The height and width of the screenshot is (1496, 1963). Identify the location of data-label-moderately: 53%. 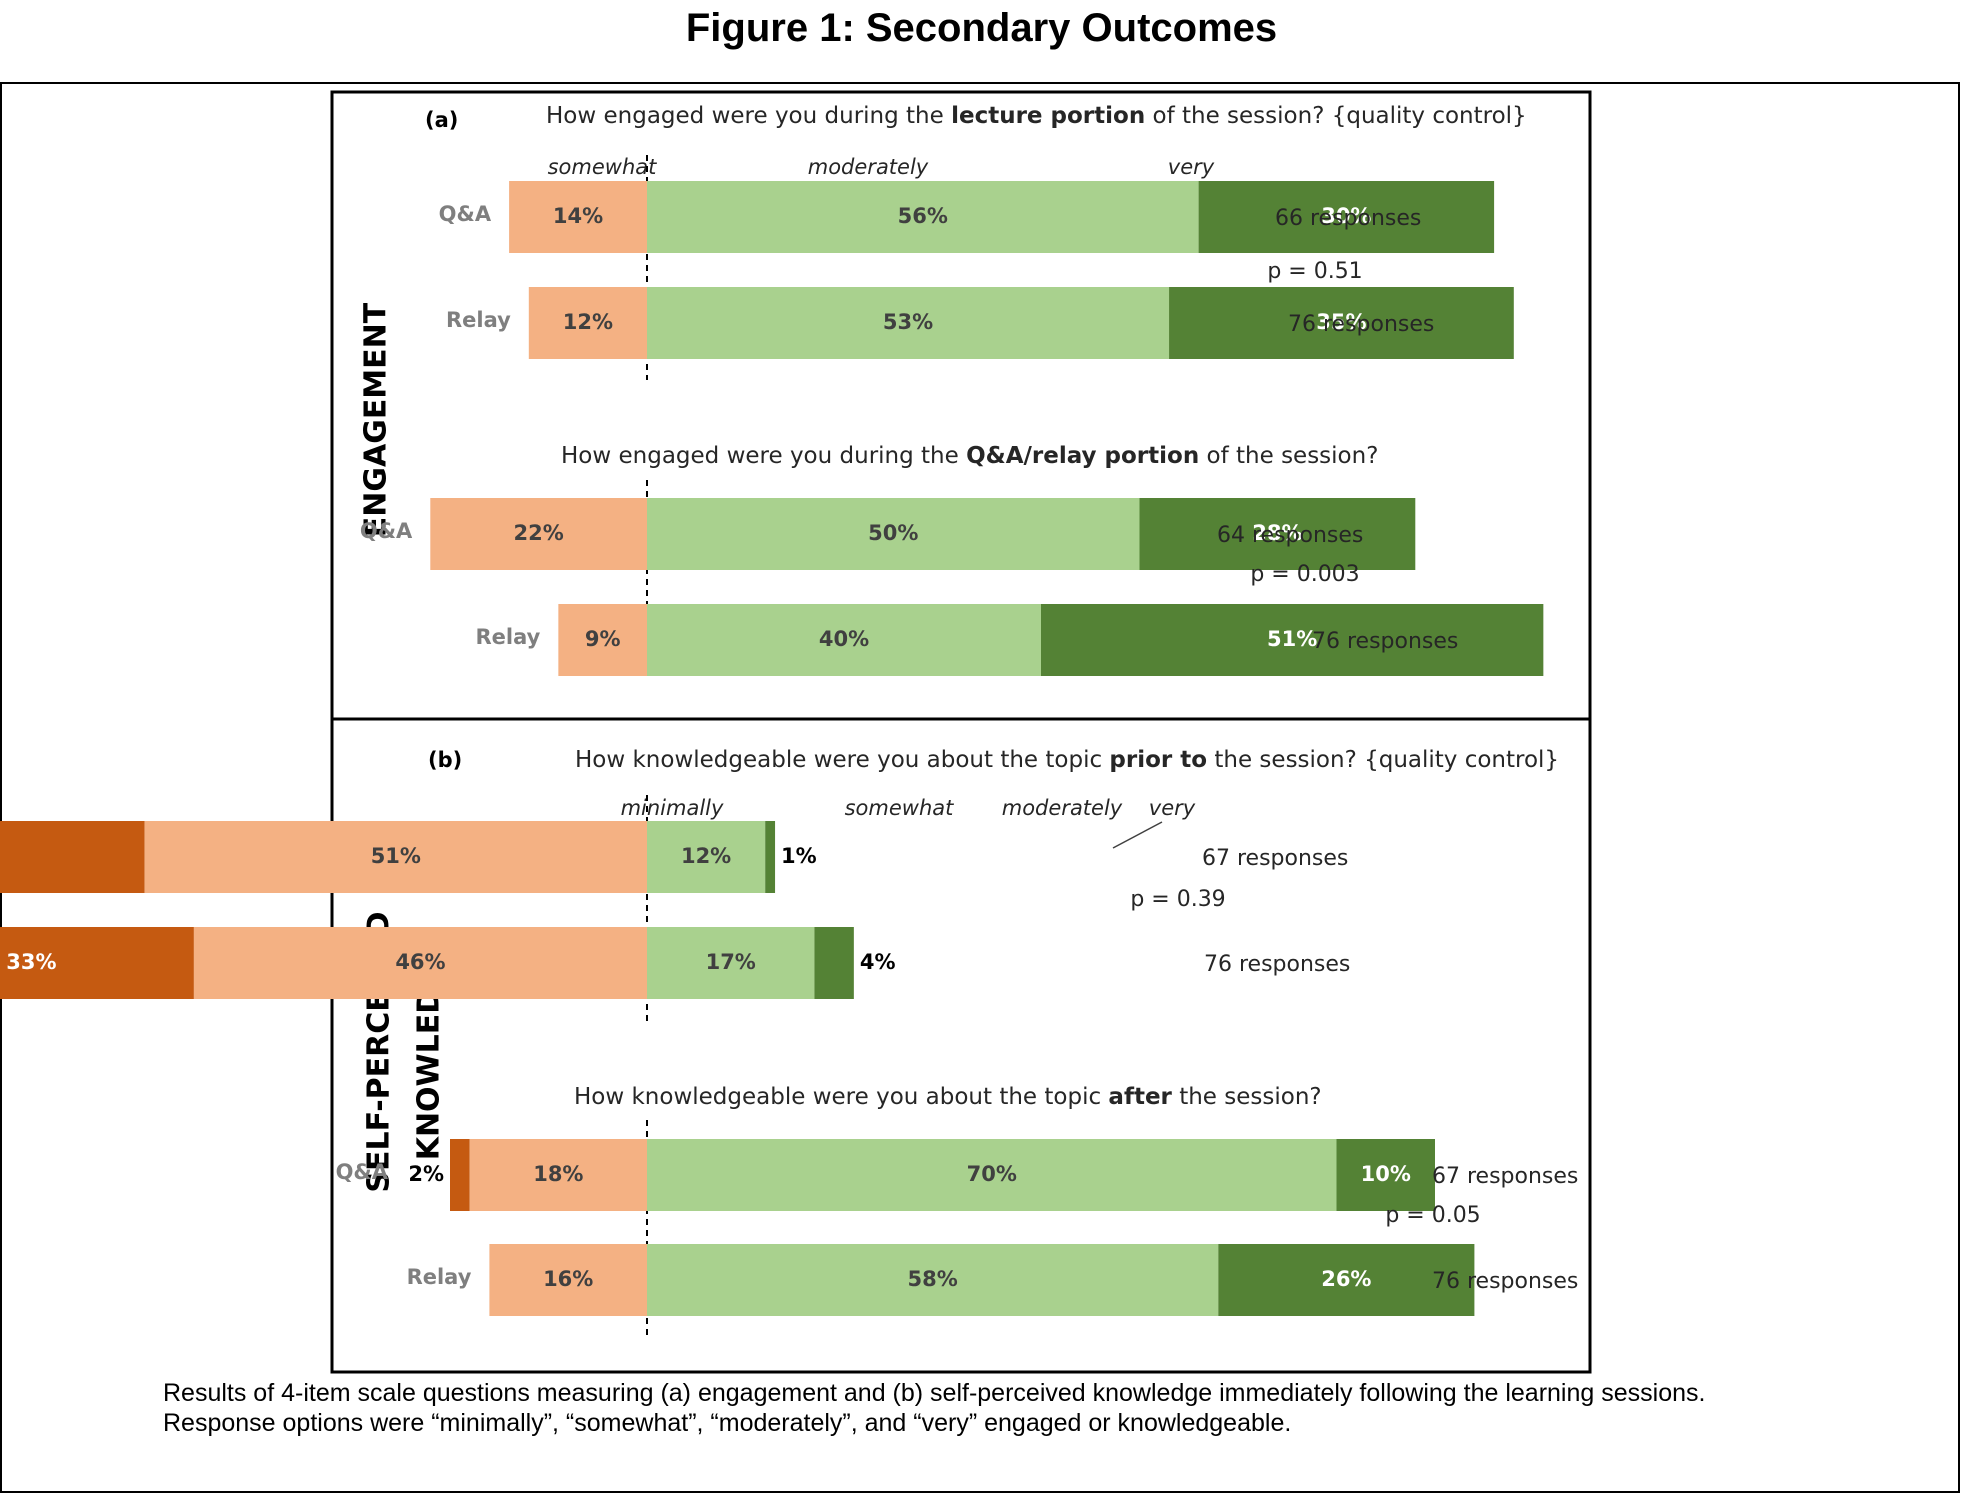
(908, 322).